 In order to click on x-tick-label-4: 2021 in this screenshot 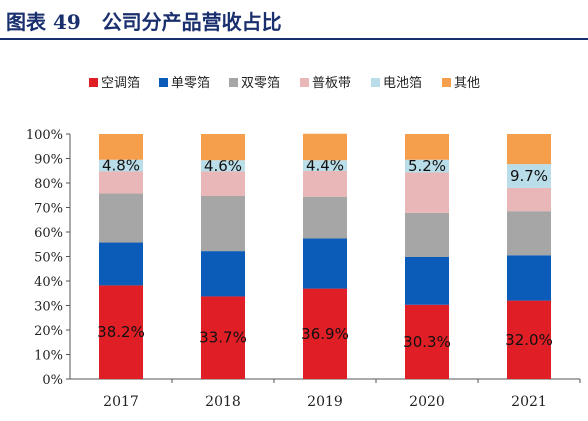, I will do `click(529, 402)`.